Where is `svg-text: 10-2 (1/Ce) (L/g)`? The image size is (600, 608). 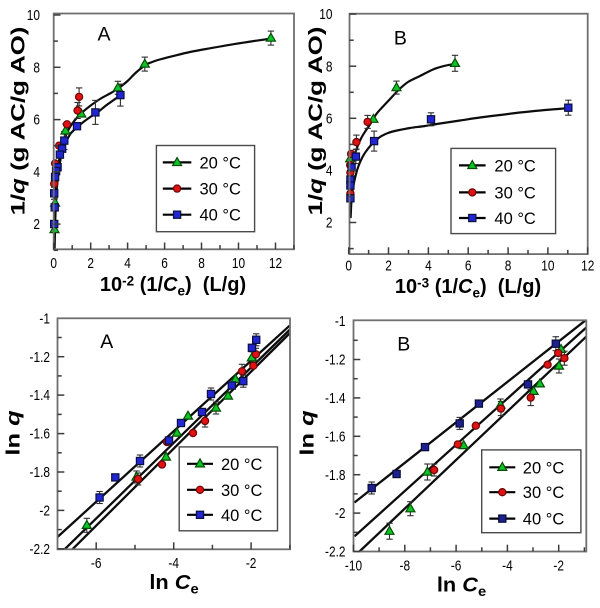 svg-text: 10-2 (1/Ce) (L/g) is located at coordinates (173, 286).